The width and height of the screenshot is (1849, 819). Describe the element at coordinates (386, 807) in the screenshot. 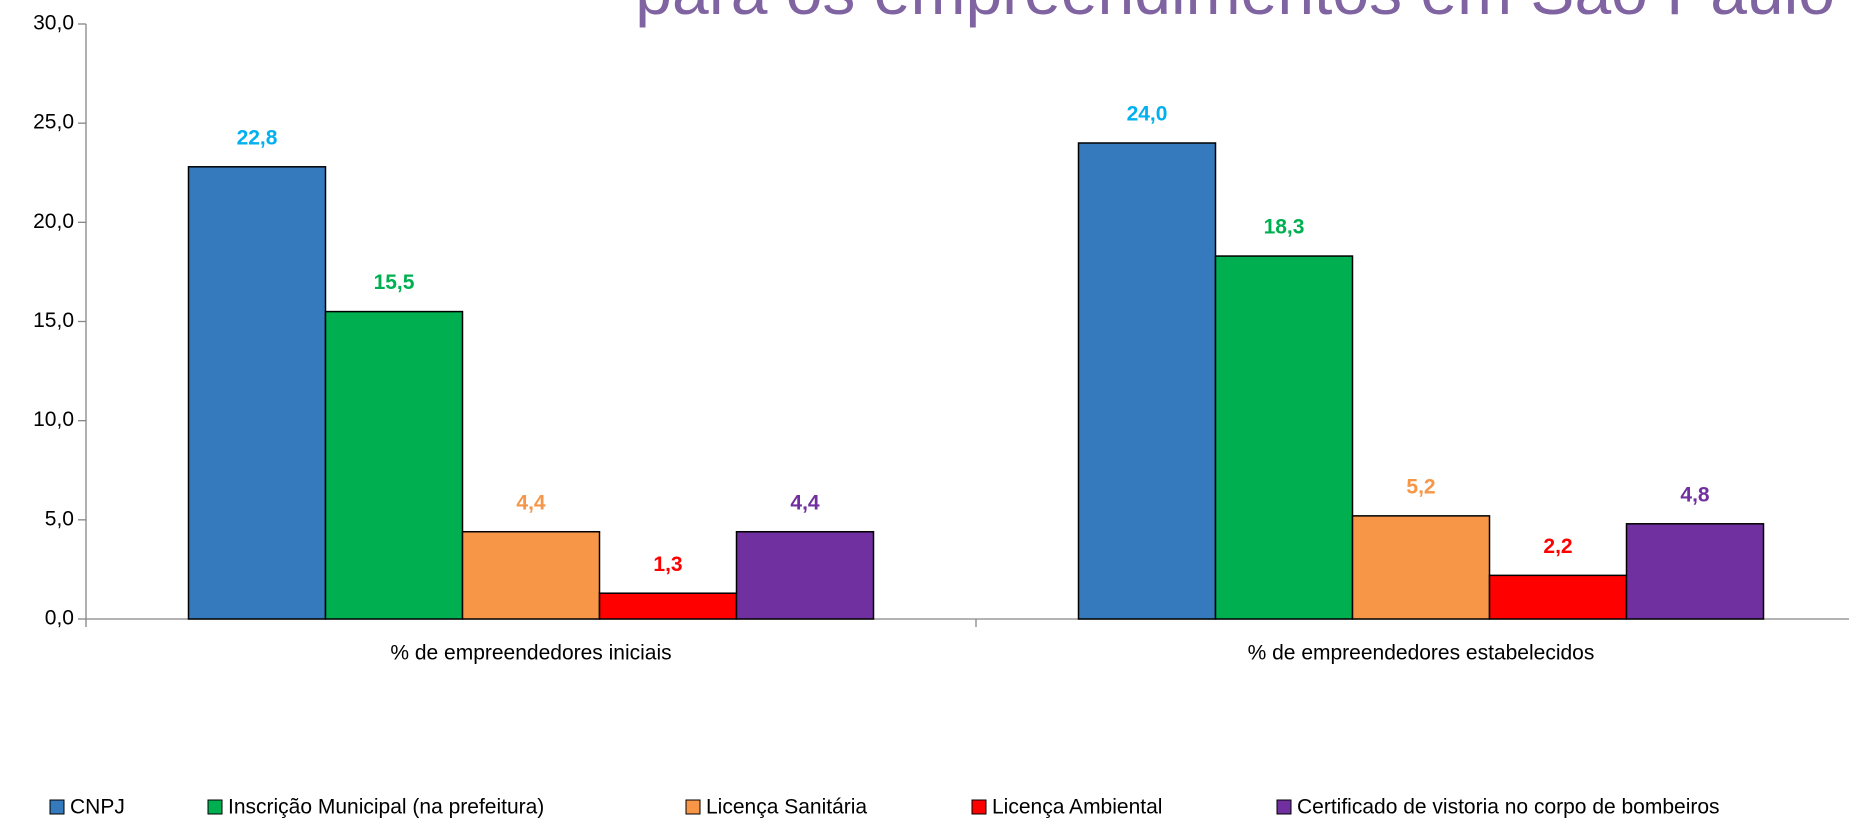

I see `legend-label: Inscrição Municipal (na prefeitura)` at that location.